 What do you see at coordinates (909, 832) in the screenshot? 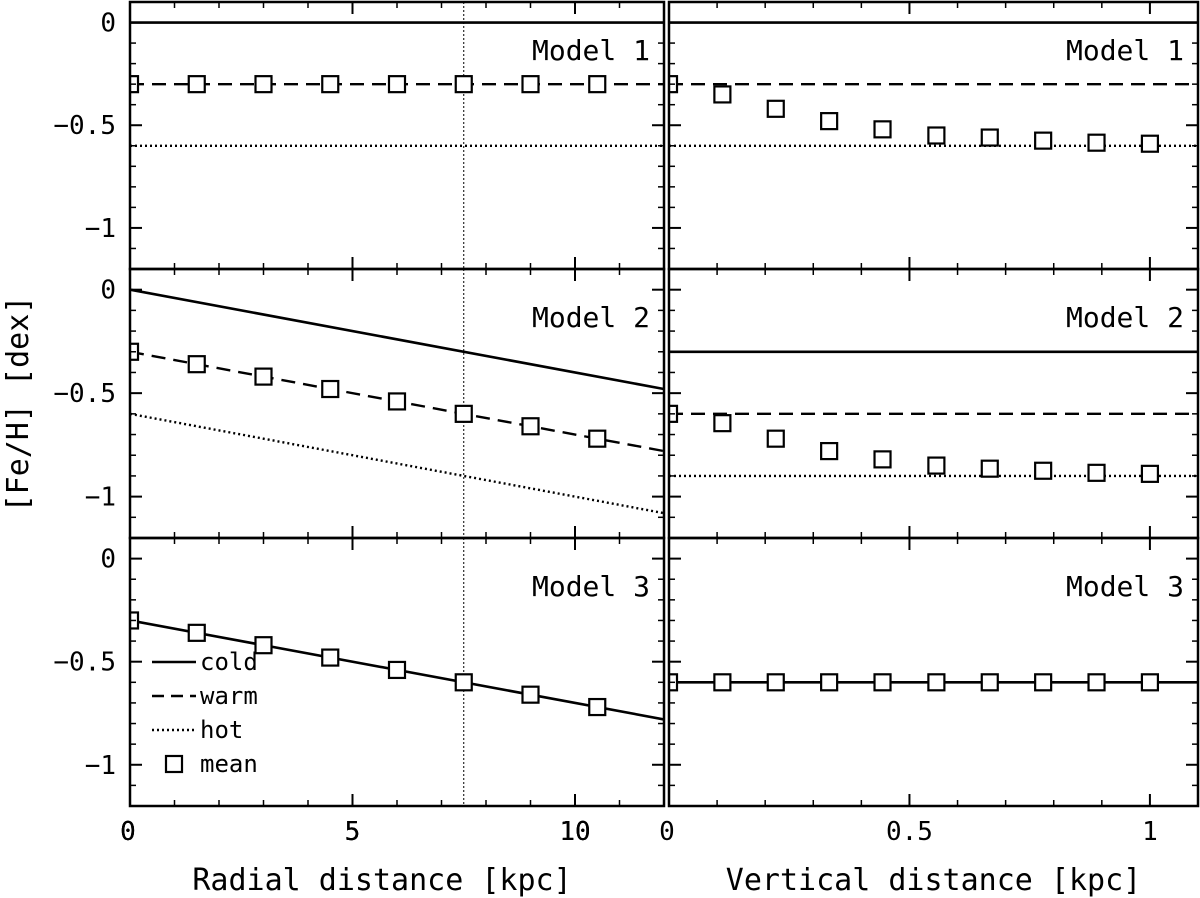
I see `x-tick-label: 0.5` at bounding box center [909, 832].